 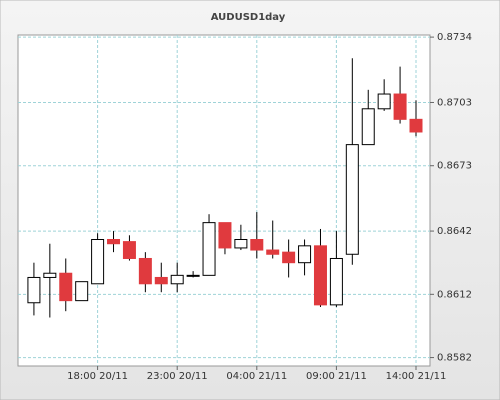 I want to click on x-tick-label: 14:00 21/11, so click(x=416, y=376).